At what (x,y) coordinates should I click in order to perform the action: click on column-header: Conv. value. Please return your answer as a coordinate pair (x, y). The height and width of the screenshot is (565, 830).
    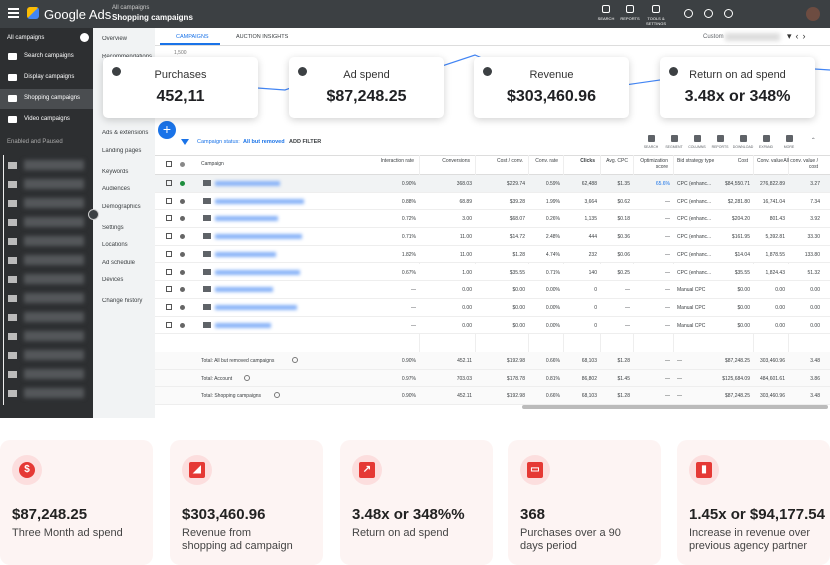
    Looking at the image, I should click on (769, 161).